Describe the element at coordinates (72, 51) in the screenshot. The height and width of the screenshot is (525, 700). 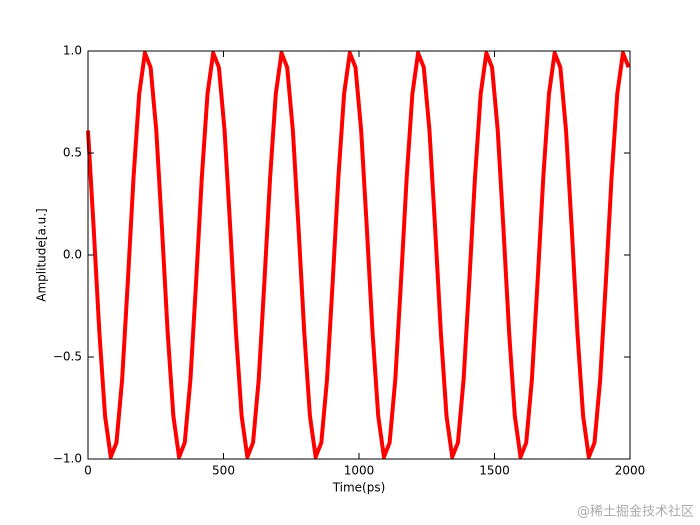
I see `y-tick-label: 1.0` at that location.